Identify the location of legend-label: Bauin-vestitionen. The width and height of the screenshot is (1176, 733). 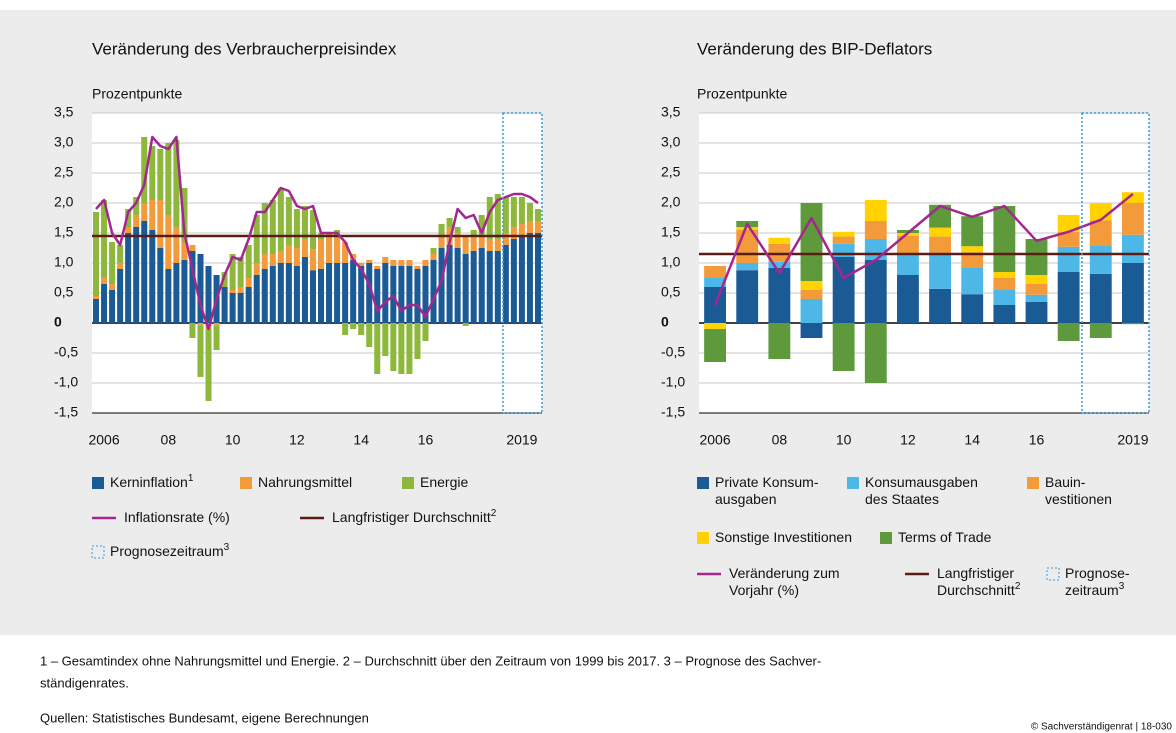
(1078, 490).